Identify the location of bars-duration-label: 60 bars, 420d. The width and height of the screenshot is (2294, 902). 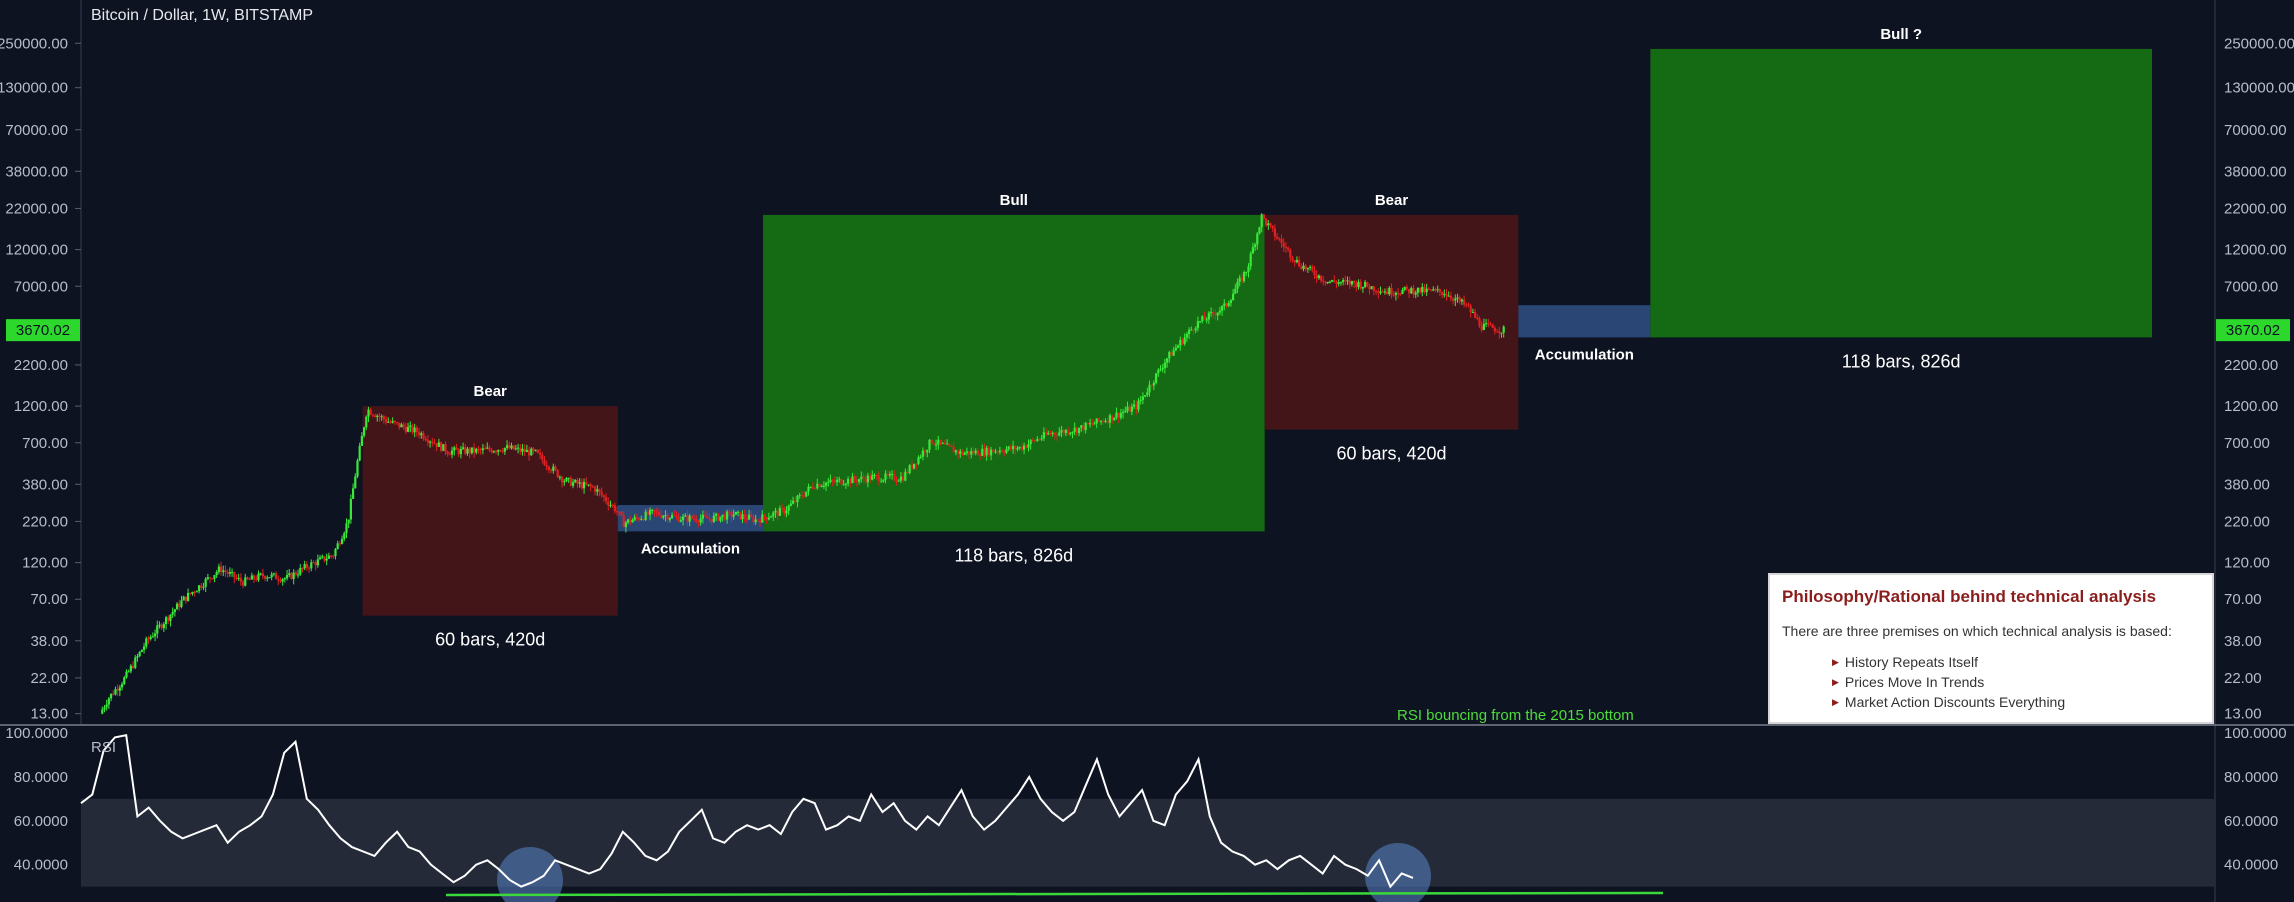
(1391, 454).